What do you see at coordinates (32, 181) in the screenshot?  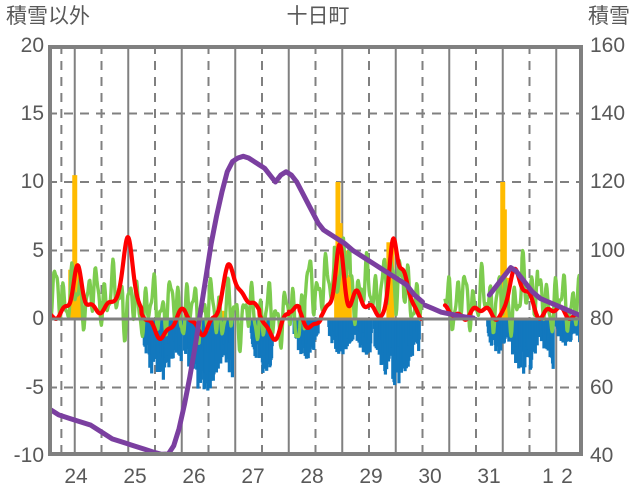 I see `y-axis-tick-left-10: 10` at bounding box center [32, 181].